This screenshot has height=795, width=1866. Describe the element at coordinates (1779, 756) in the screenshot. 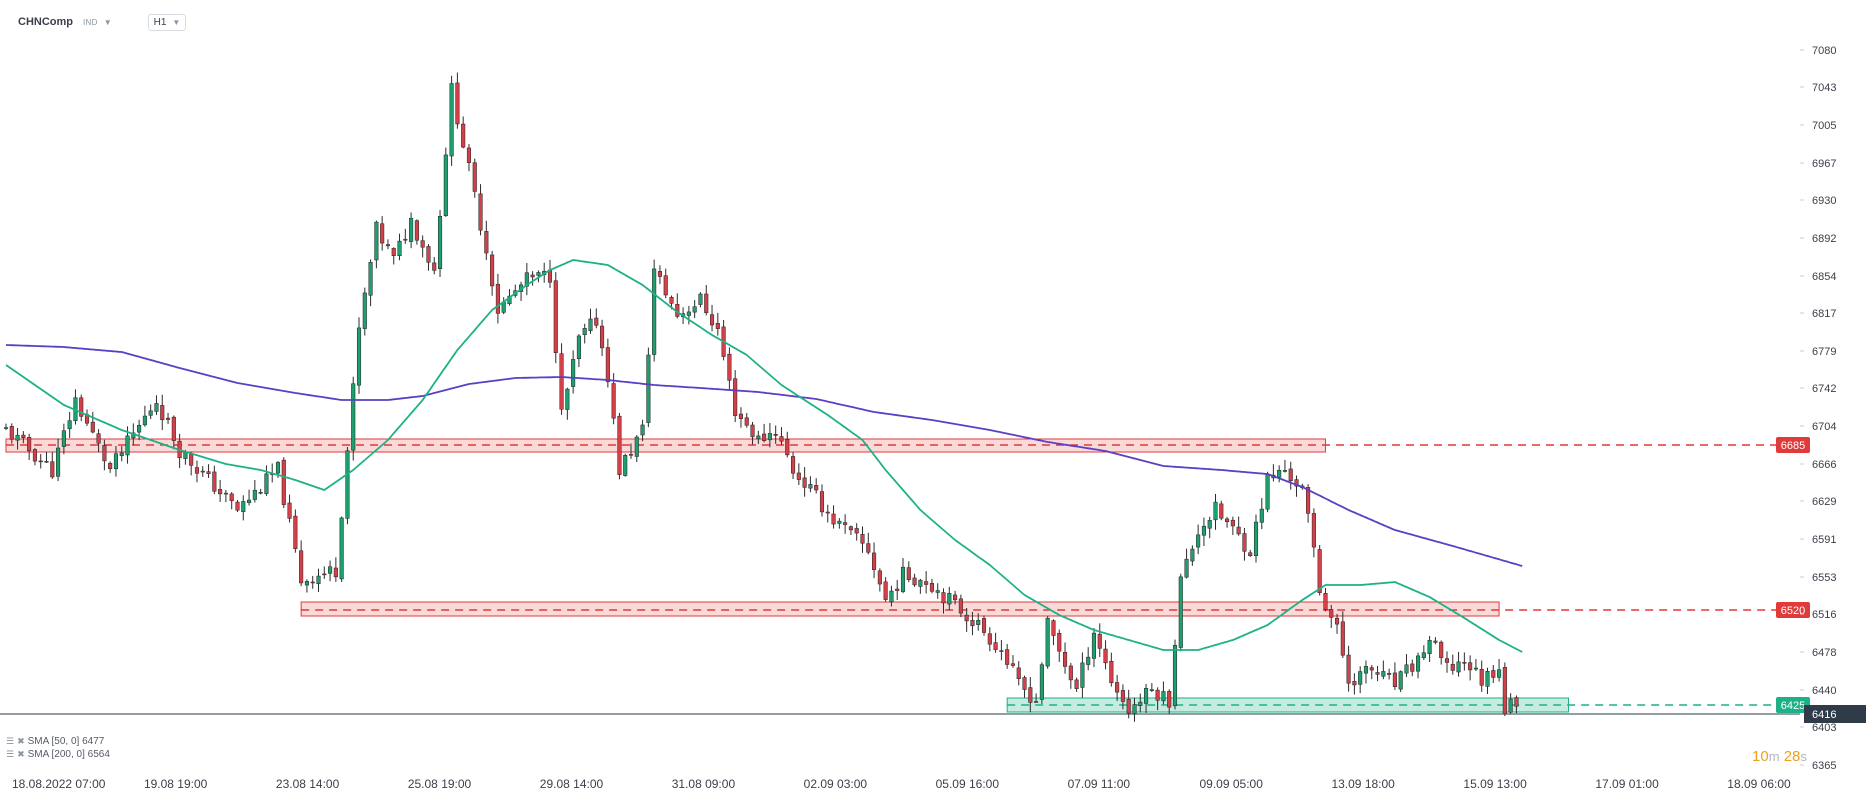

I see `candle-countdown: 10m 28s` at that location.